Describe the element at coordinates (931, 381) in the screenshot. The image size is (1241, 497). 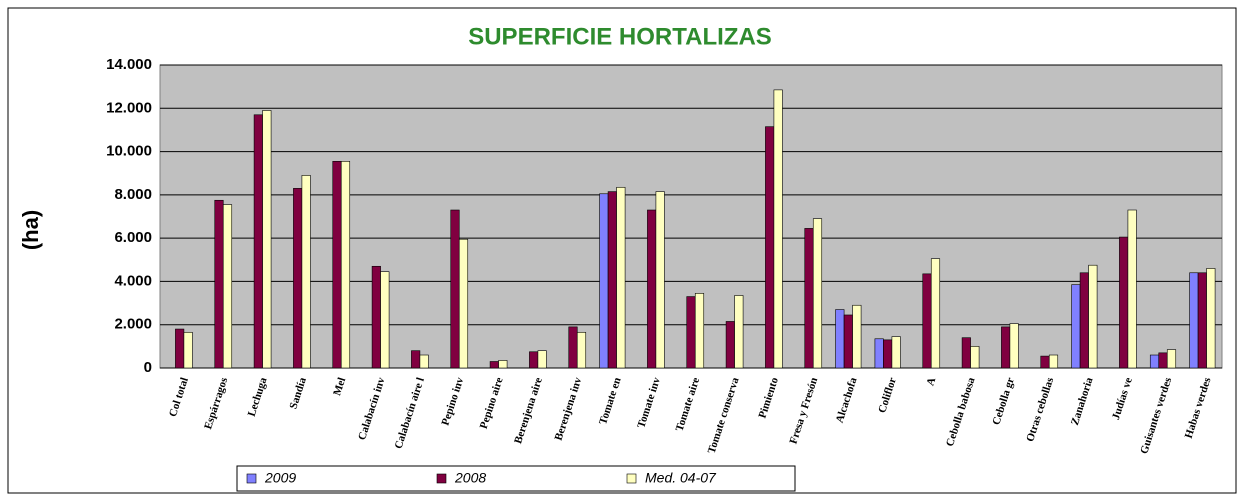
I see `x-tick-label: A` at that location.